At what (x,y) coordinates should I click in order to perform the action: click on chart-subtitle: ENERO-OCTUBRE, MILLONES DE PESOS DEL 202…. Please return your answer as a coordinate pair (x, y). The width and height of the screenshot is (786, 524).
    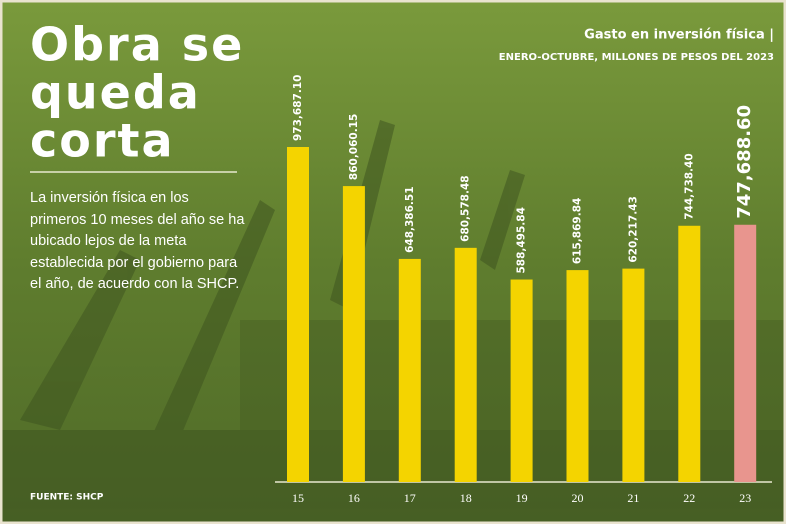
    Looking at the image, I should click on (636, 57).